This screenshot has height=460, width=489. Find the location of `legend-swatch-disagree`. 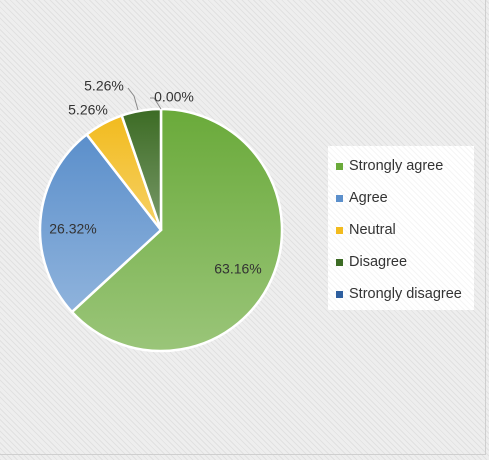

legend-swatch-disagree is located at coordinates (339, 262).